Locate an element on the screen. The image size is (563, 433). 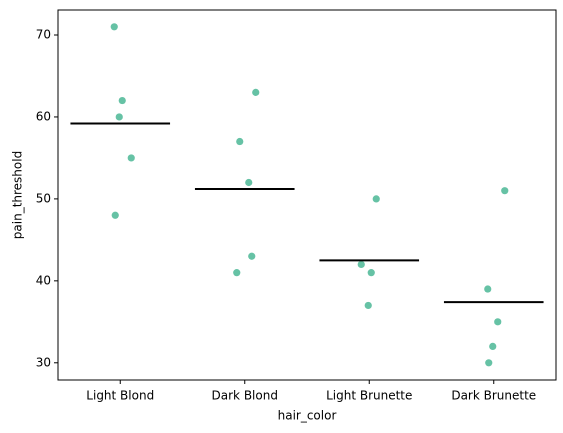
y-axis-label: pain_threshold is located at coordinates (18, 195).